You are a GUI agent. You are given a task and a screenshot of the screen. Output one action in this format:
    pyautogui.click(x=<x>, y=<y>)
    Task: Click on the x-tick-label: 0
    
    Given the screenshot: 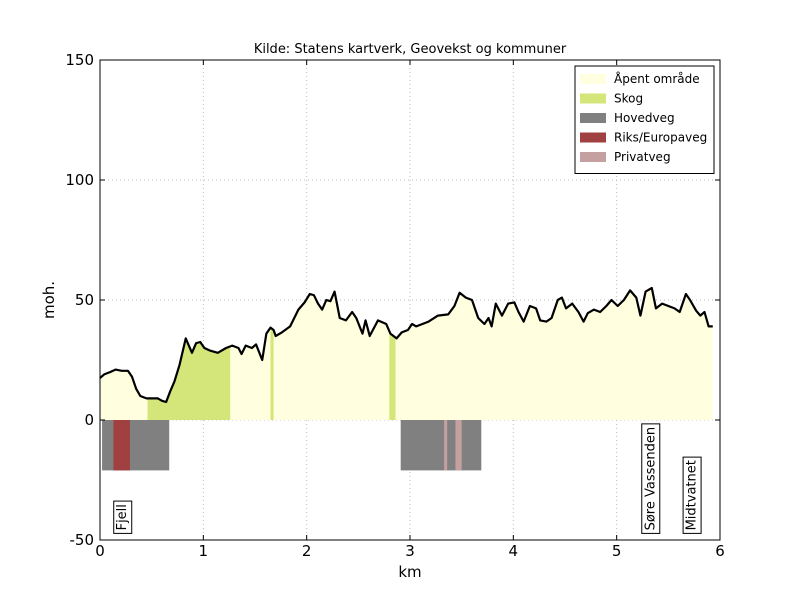 What is the action you would take?
    pyautogui.click(x=100, y=551)
    